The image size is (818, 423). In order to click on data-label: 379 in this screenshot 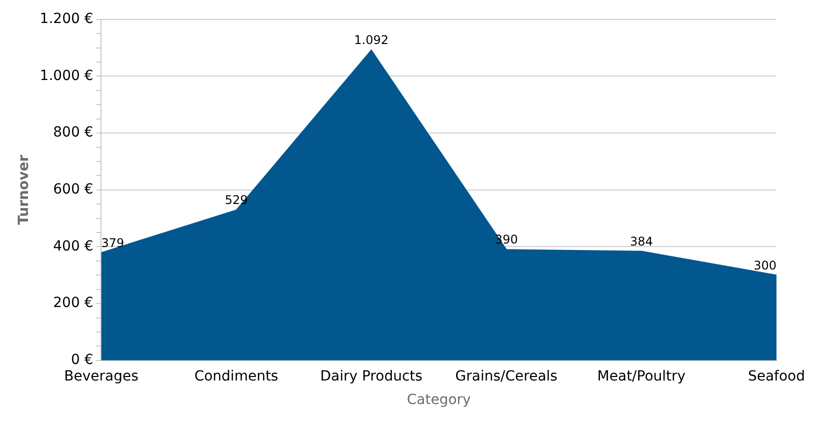, I will do `click(112, 243)`.